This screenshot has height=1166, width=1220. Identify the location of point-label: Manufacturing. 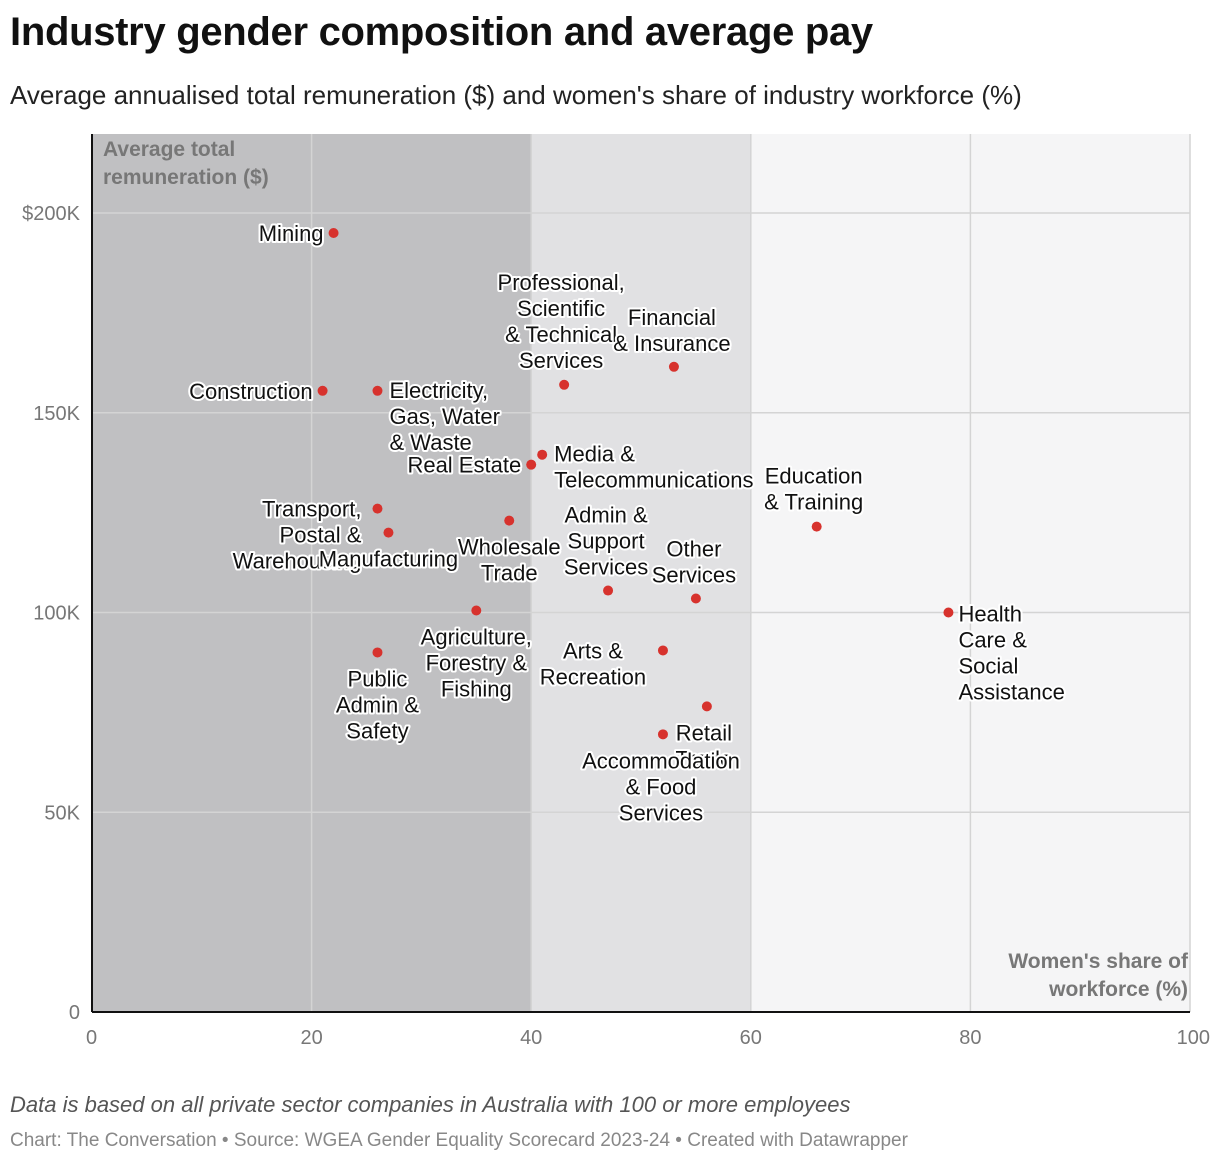
(388, 559).